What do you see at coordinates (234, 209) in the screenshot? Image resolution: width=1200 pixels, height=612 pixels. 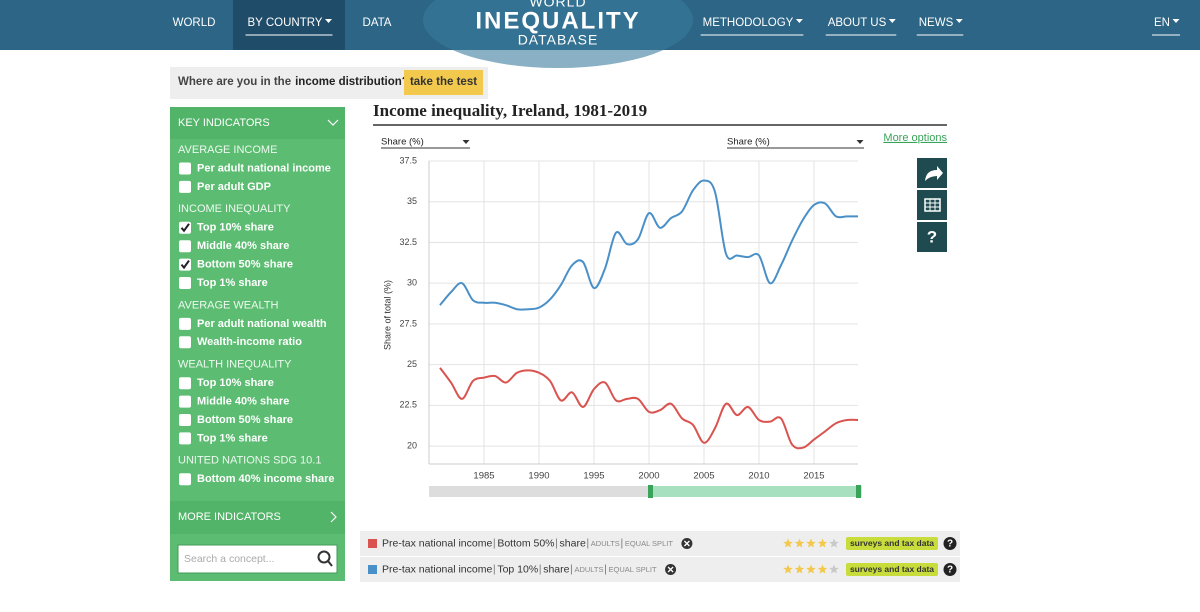 I see `section-title: INCOME INEQUALITY` at bounding box center [234, 209].